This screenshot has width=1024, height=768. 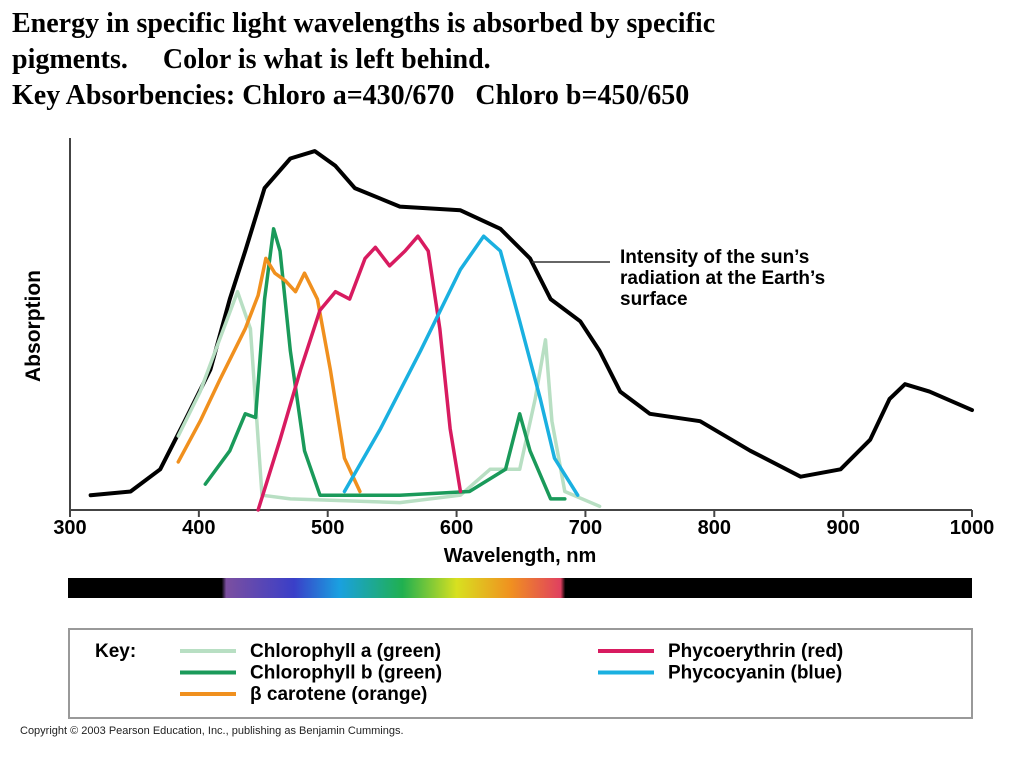 I want to click on y-axis-label: Absorption, so click(x=33, y=326).